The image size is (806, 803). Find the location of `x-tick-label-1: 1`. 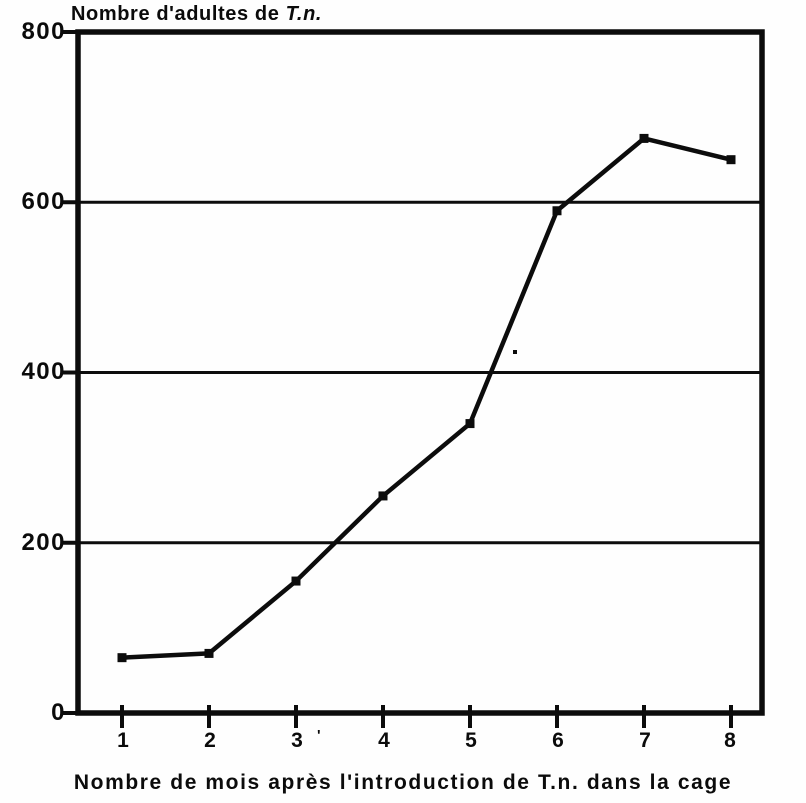

x-tick-label-1: 1 is located at coordinates (123, 740).